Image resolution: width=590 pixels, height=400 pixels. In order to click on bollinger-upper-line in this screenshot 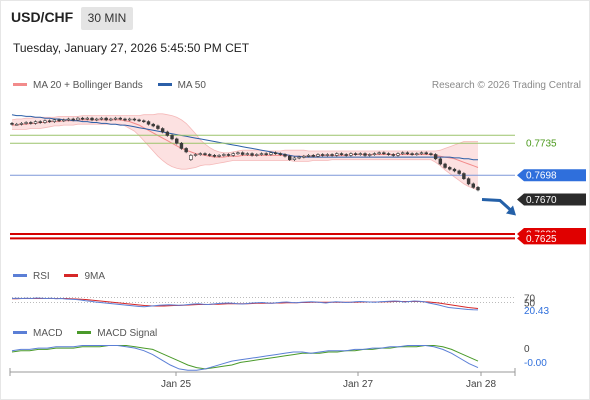, I will do `click(244, 133)`.